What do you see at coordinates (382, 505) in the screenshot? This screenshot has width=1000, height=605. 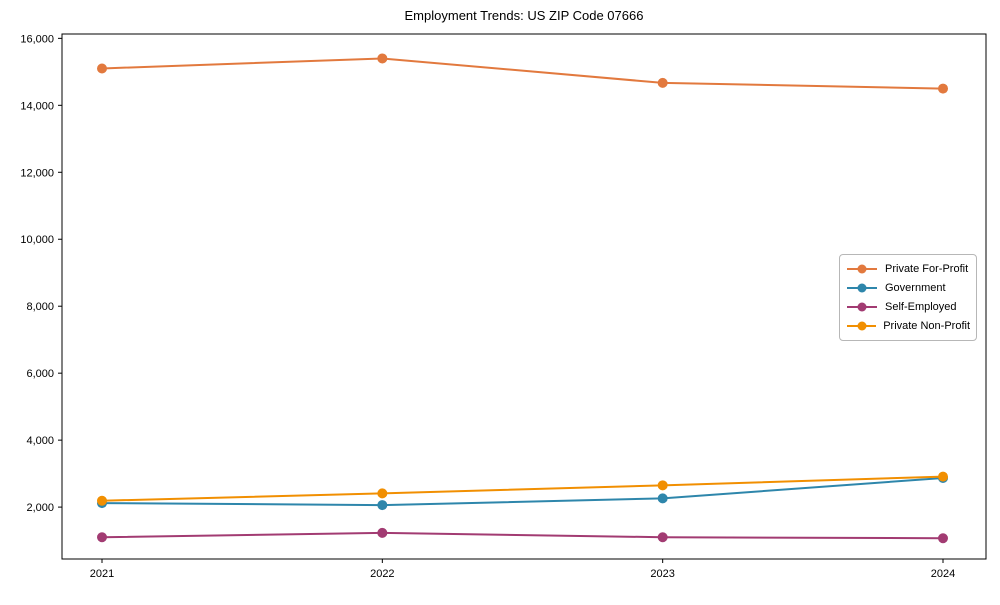 I see `data-point-government-2022` at bounding box center [382, 505].